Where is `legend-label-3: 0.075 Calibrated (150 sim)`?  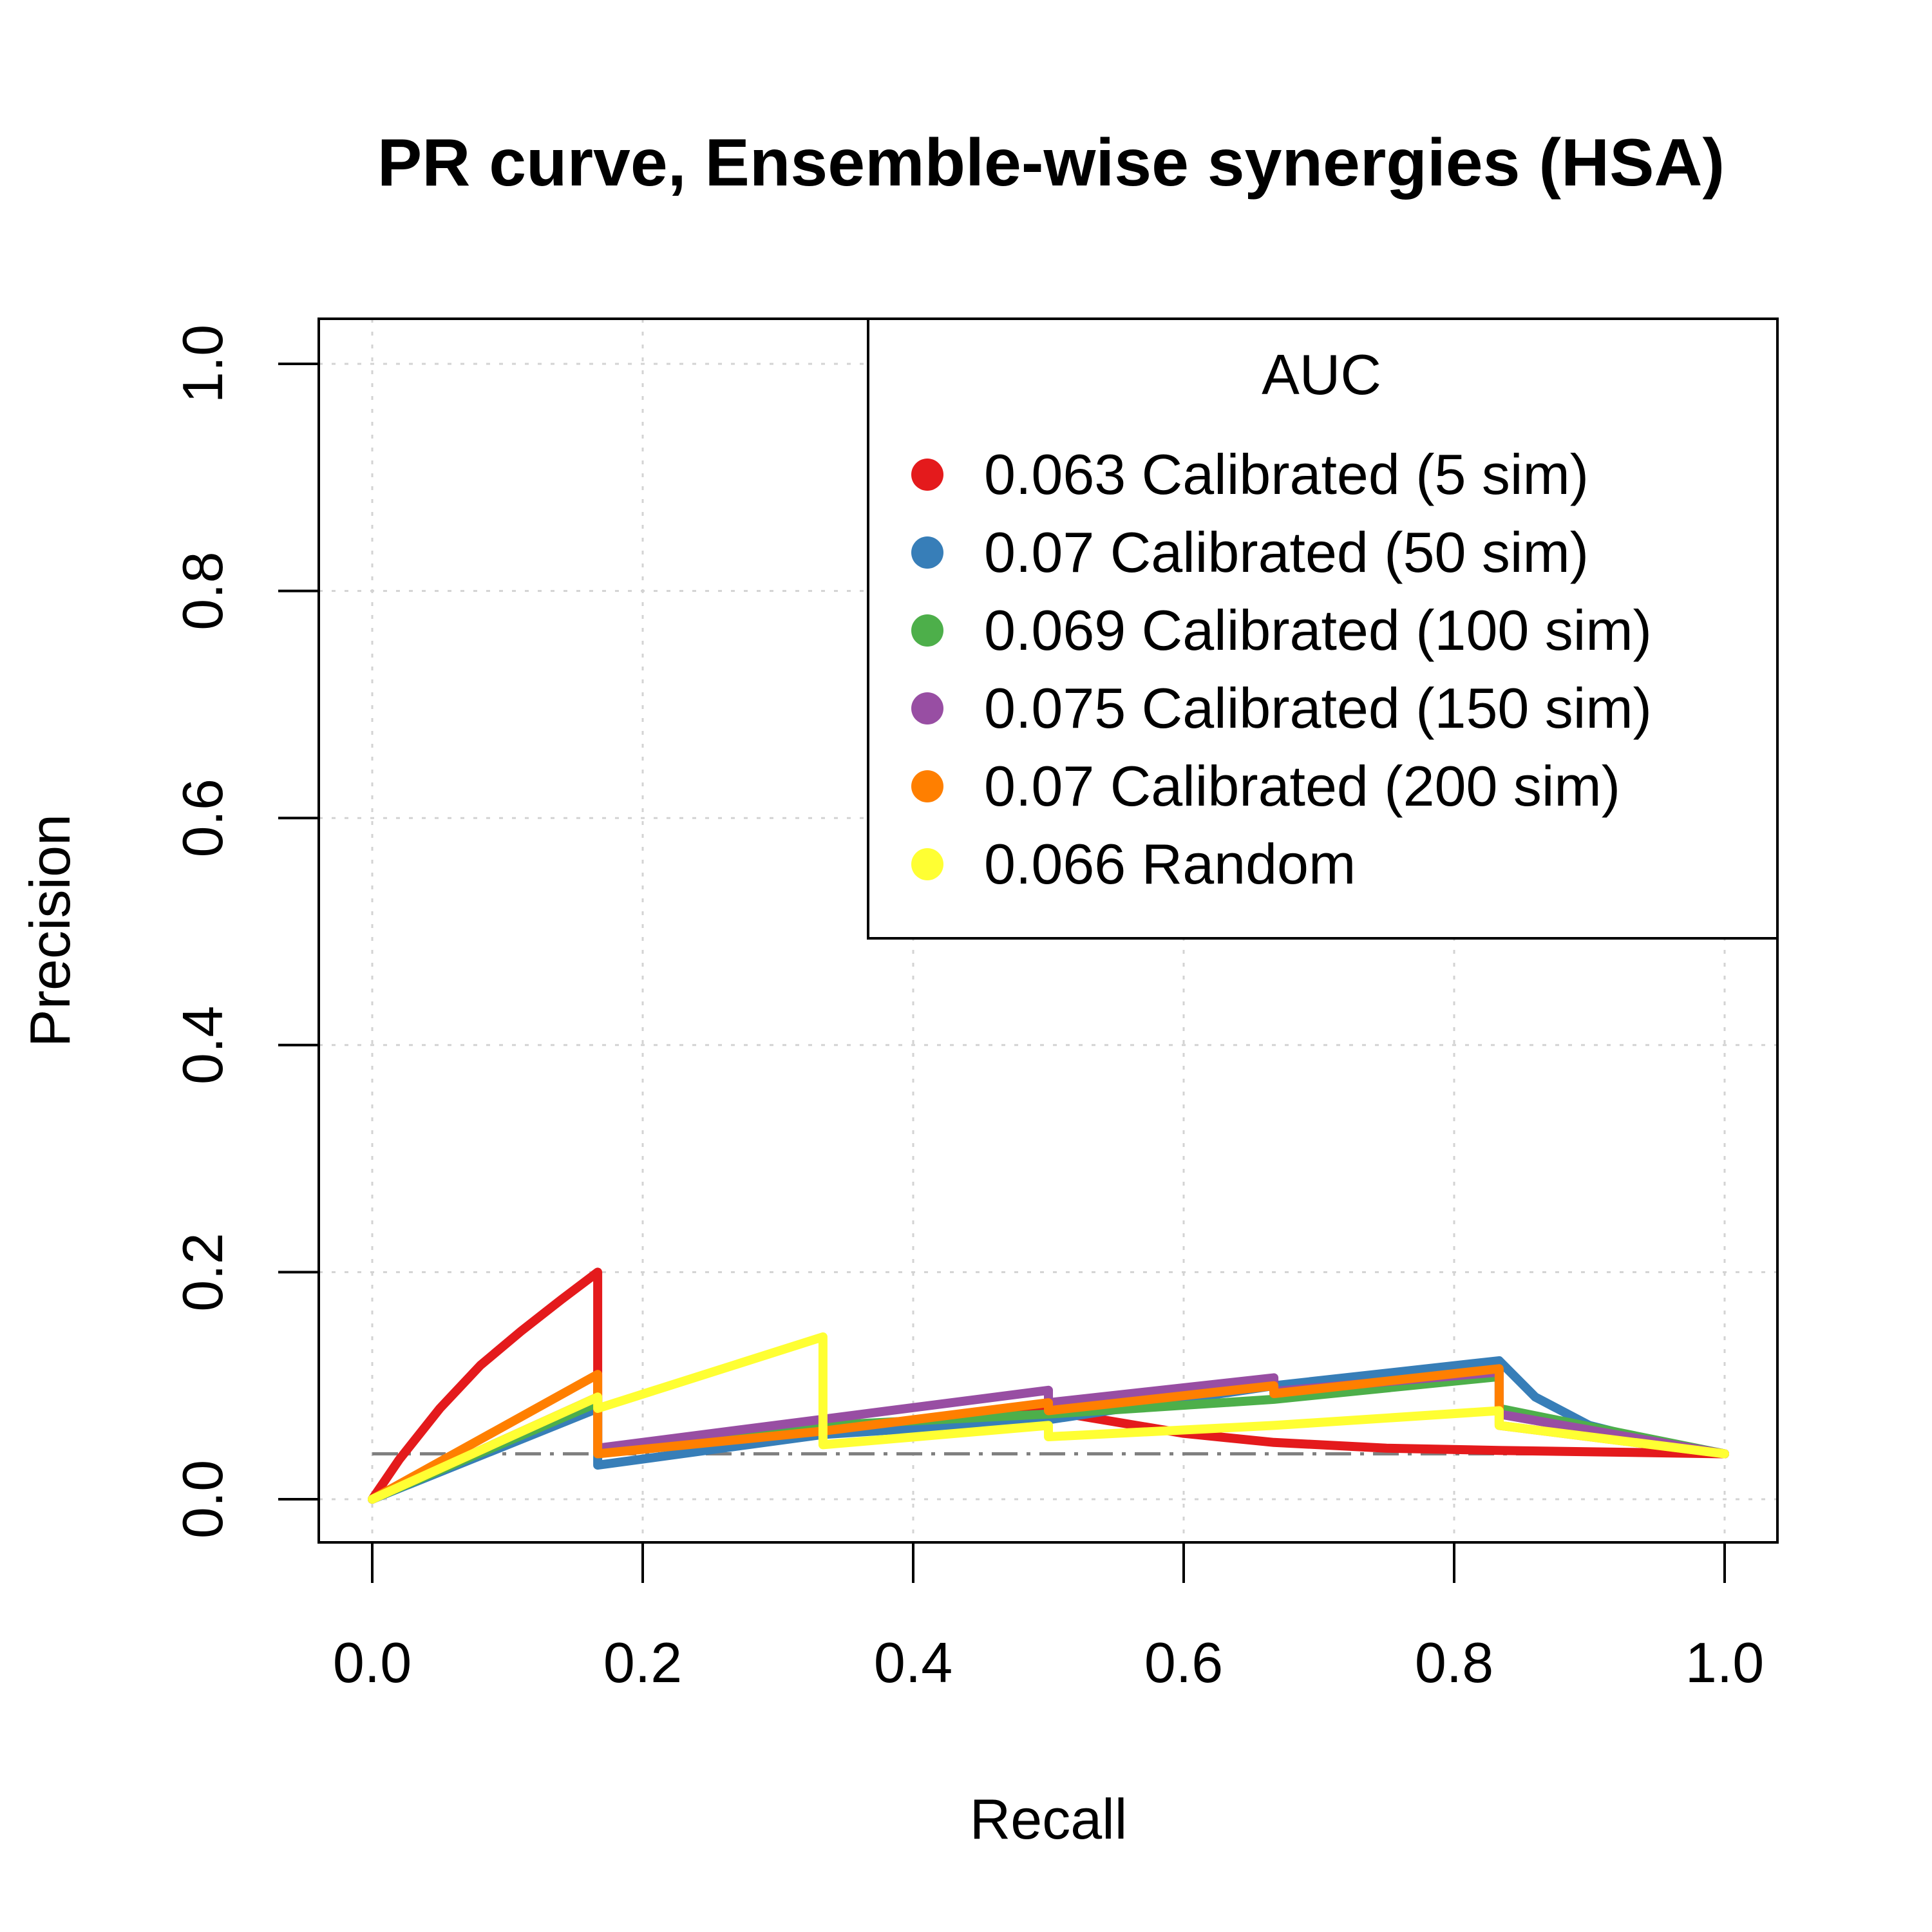 legend-label-3: 0.075 Calibrated (150 sim) is located at coordinates (1318, 708).